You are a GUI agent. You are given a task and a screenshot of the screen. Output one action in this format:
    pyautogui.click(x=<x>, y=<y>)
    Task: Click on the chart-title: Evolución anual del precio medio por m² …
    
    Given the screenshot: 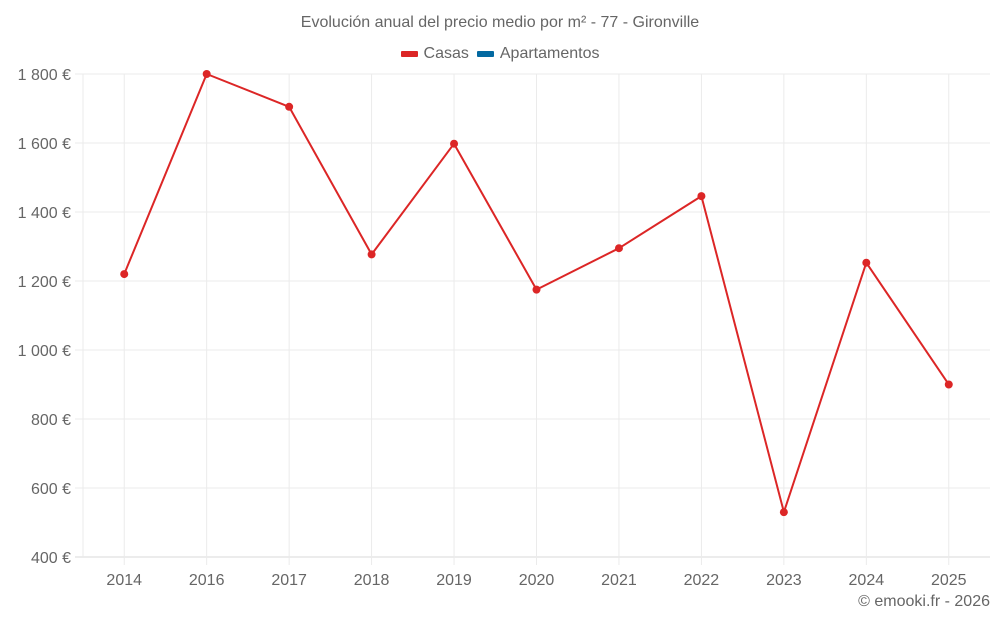 What is the action you would take?
    pyautogui.click(x=500, y=22)
    